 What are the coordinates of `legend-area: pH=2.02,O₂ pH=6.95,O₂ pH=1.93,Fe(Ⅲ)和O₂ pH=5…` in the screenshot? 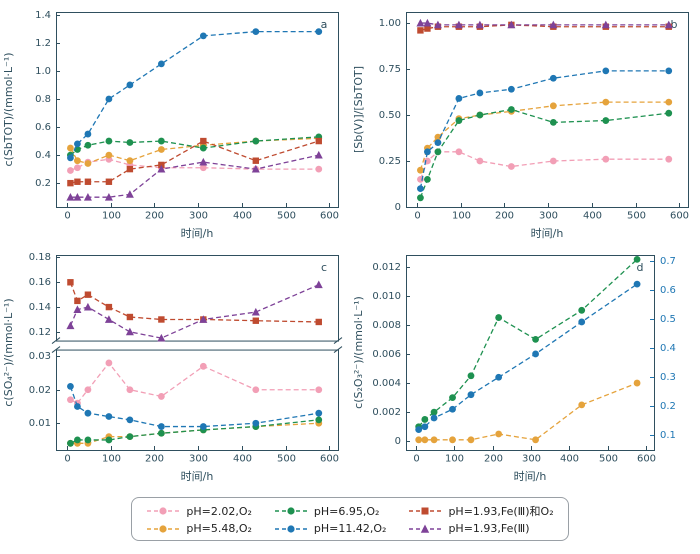 It's located at (350, 519).